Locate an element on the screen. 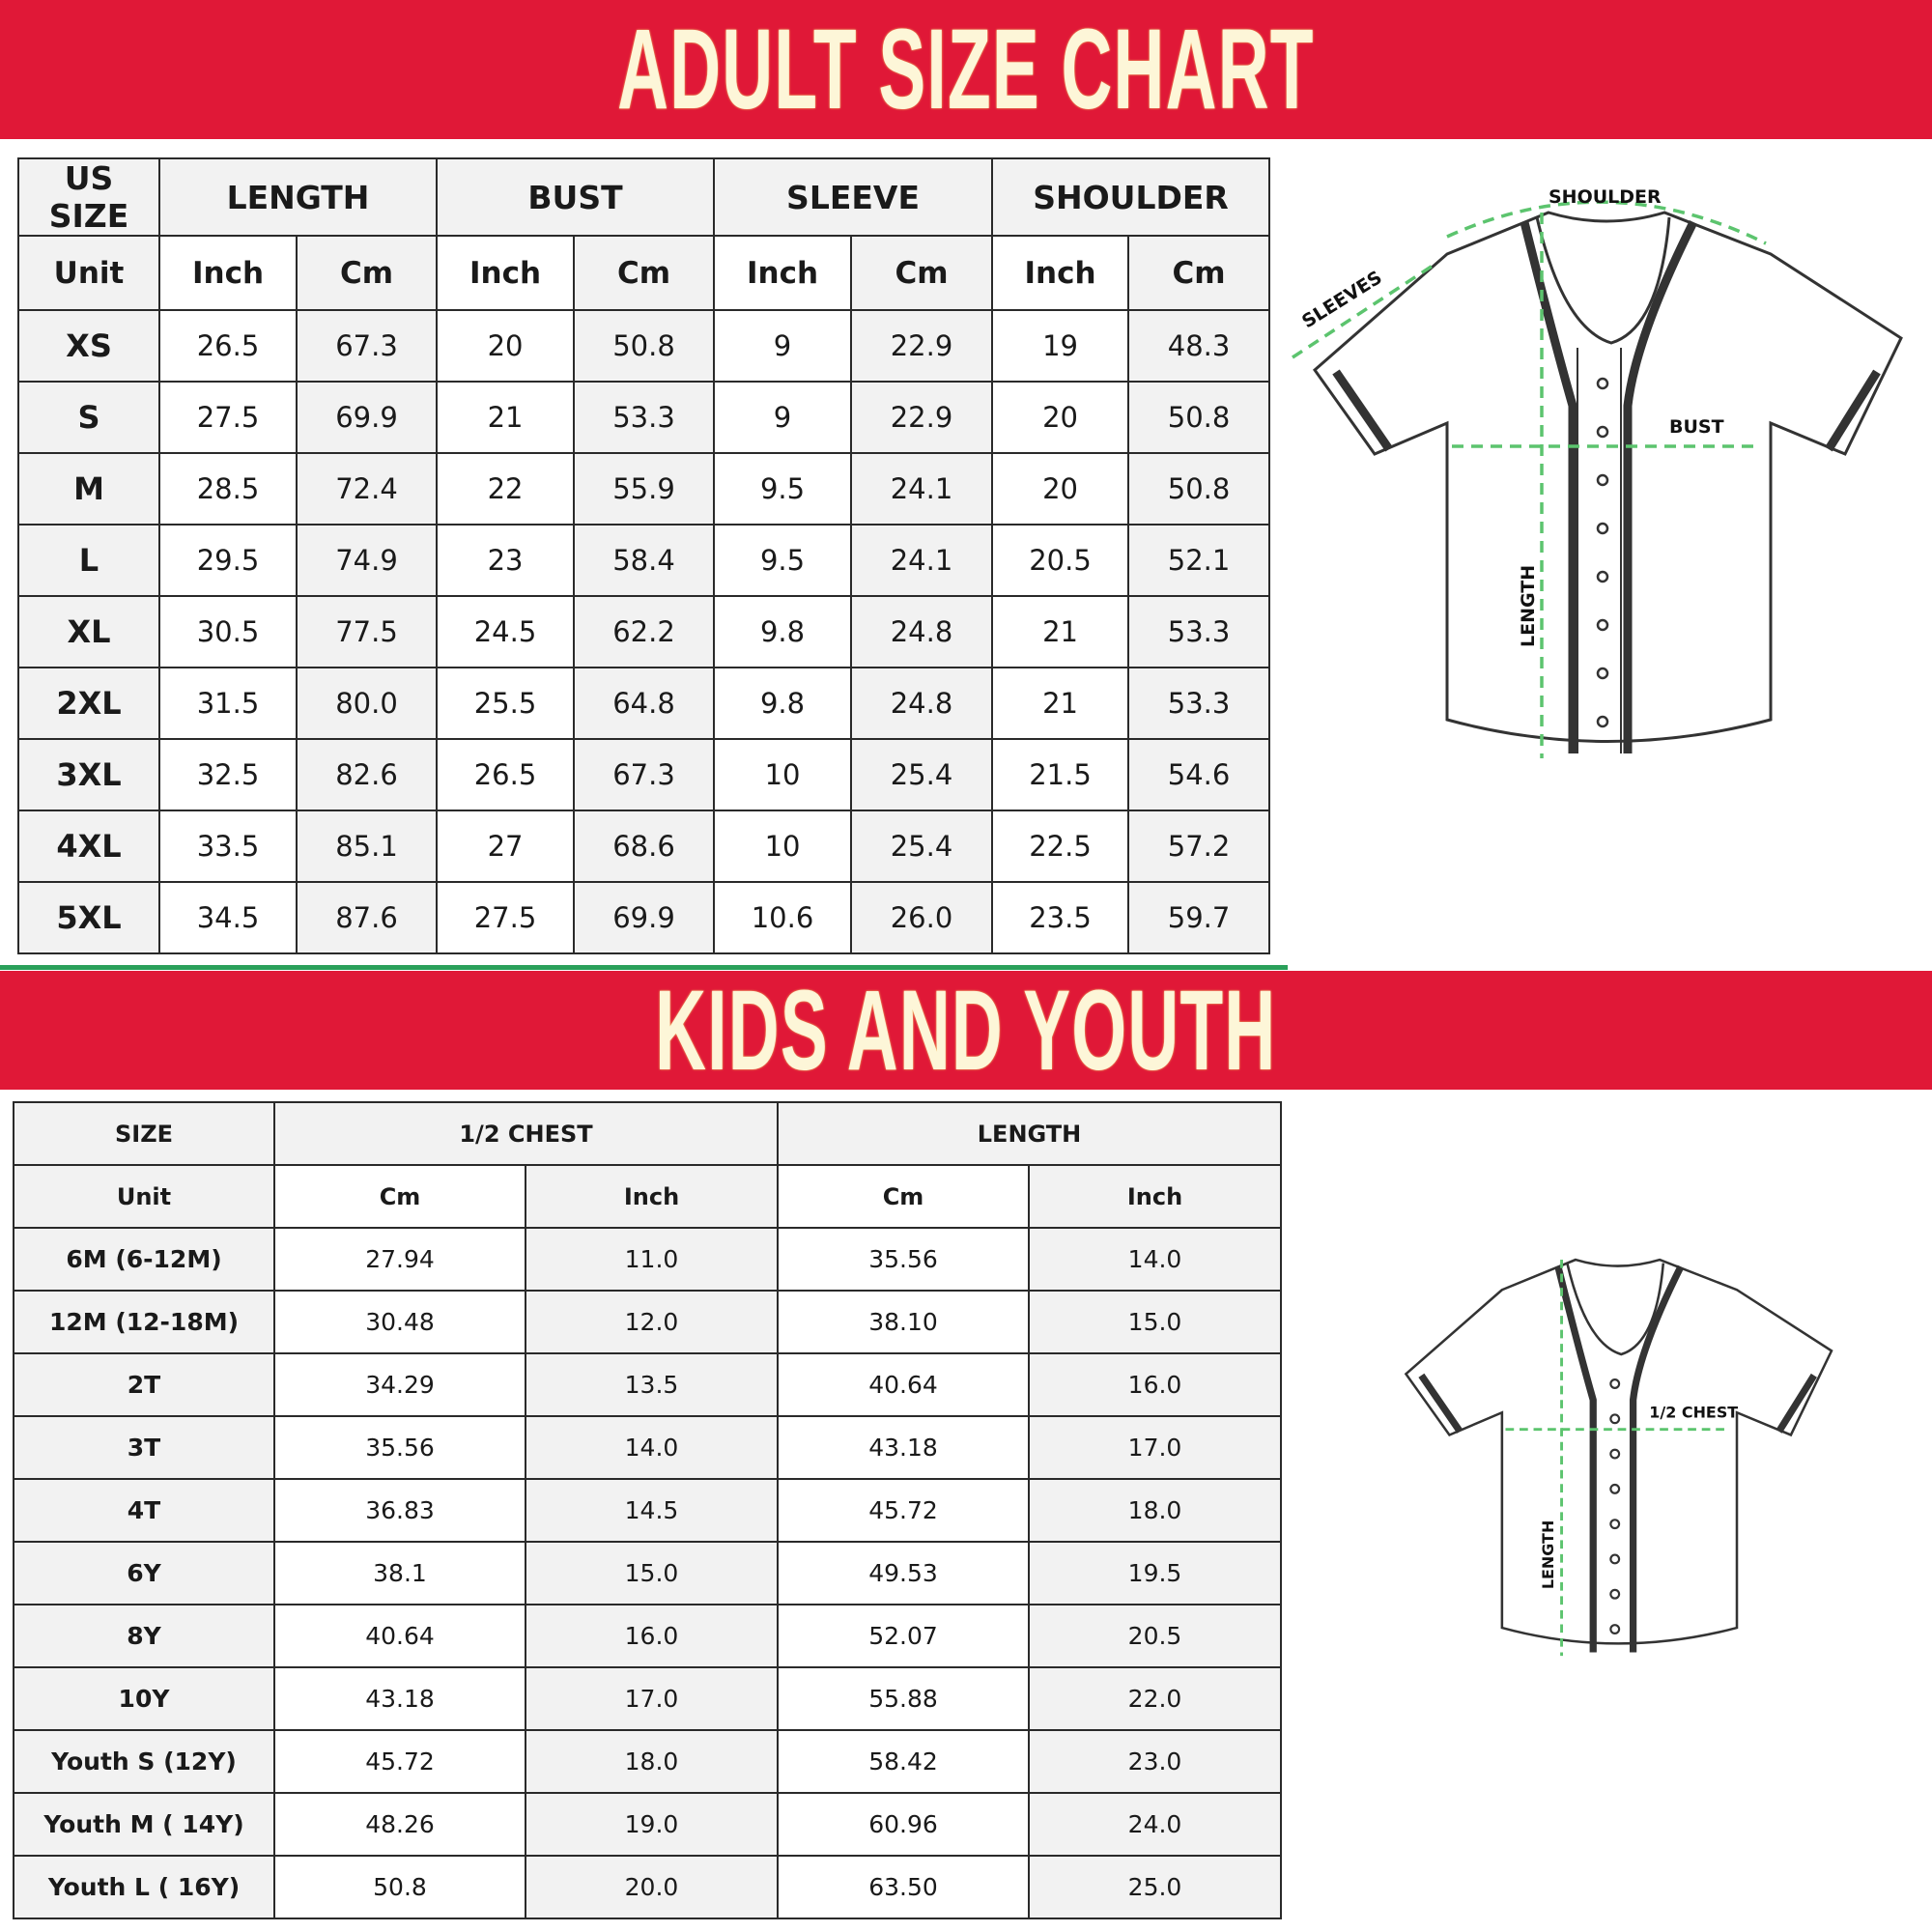  size-cell: 5XL is located at coordinates (88, 917).